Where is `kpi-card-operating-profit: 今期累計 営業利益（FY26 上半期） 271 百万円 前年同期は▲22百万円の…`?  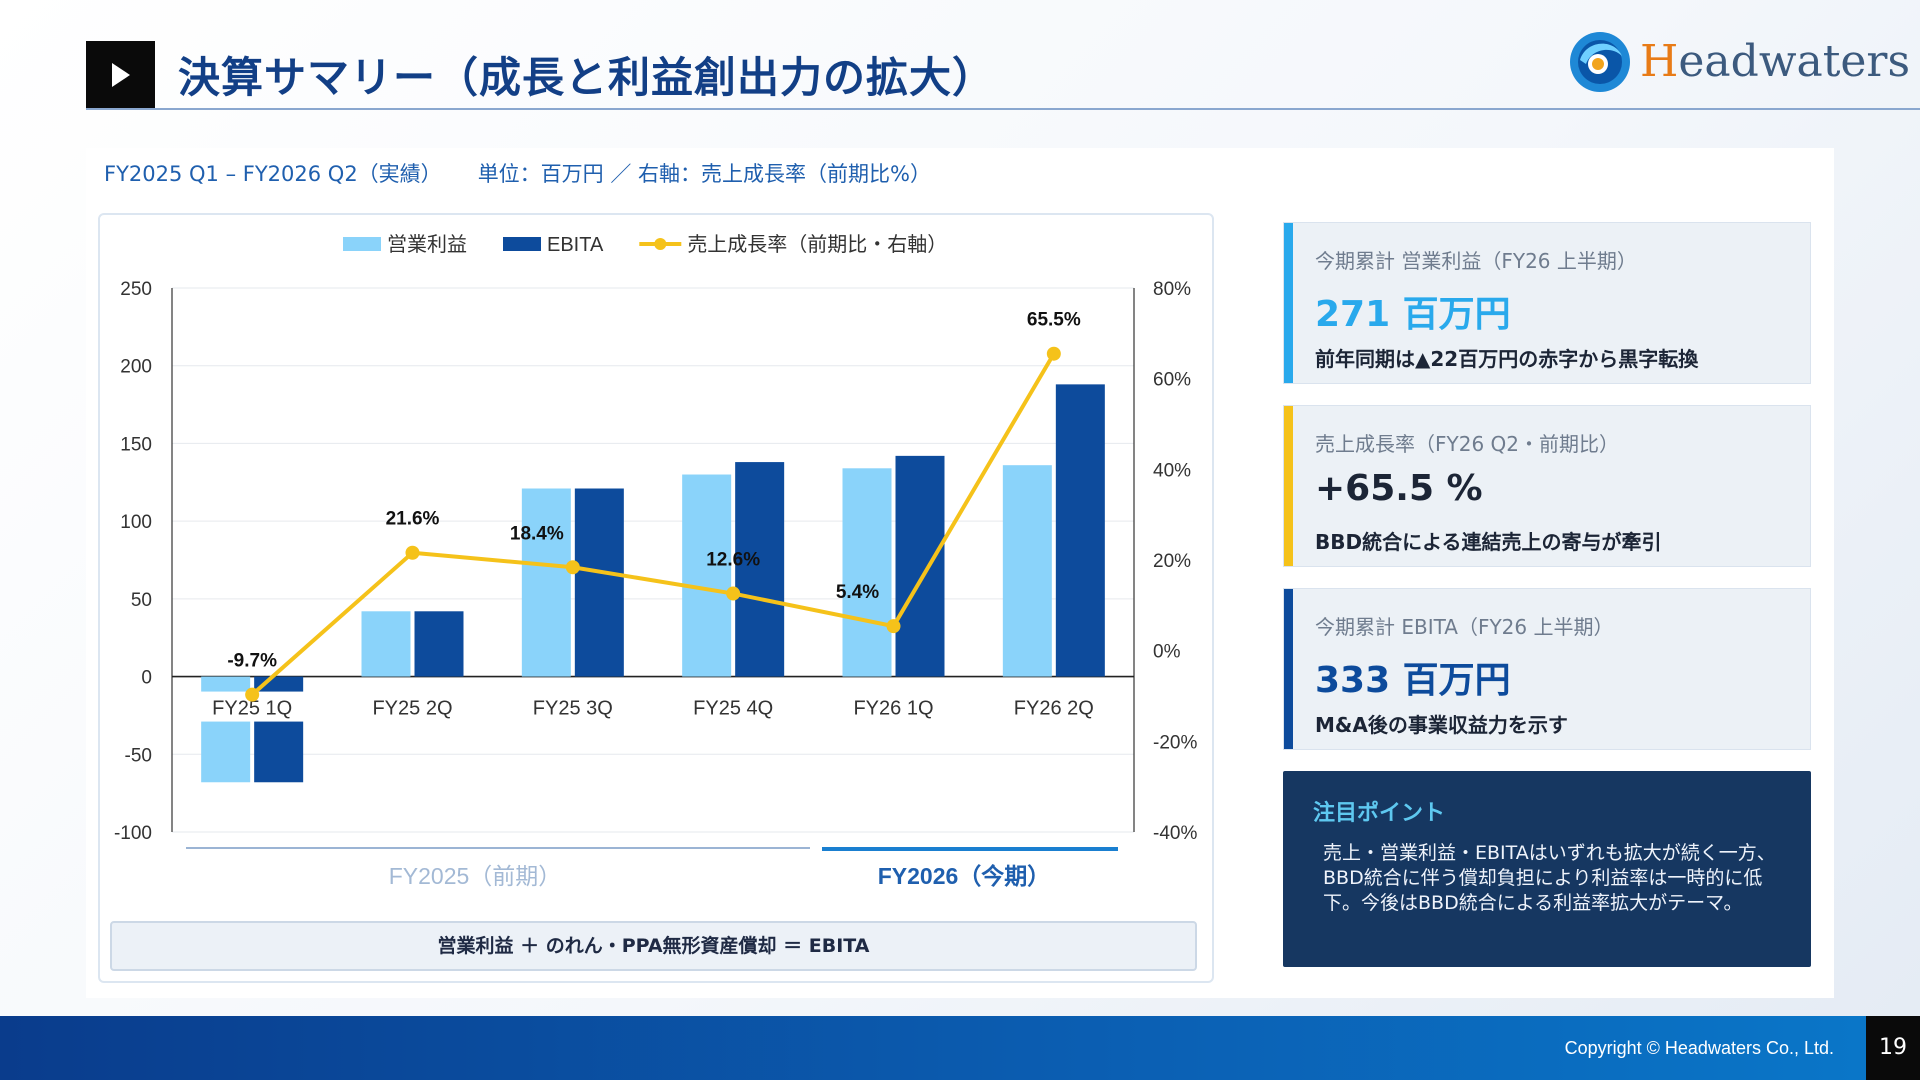 kpi-card-operating-profit: 今期累計 営業利益（FY26 上半期） 271 百万円 前年同期は▲22百万円の… is located at coordinates (1547, 303).